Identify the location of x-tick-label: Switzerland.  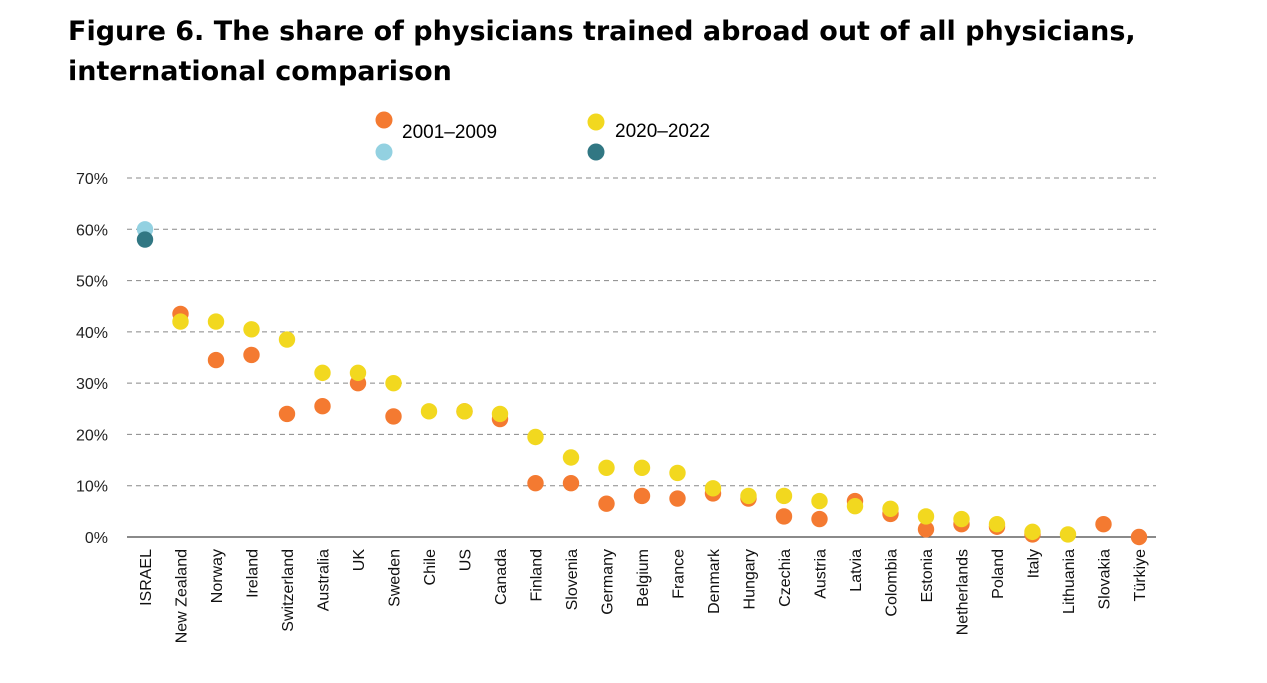
(288, 590).